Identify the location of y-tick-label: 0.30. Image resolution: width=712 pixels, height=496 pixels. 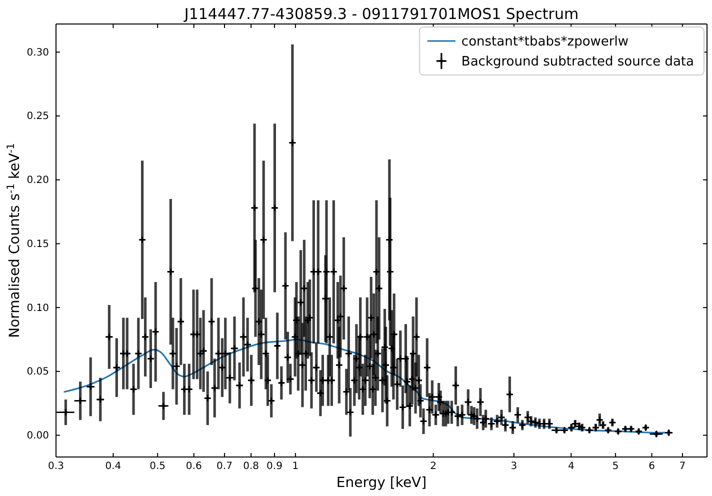
(37, 52).